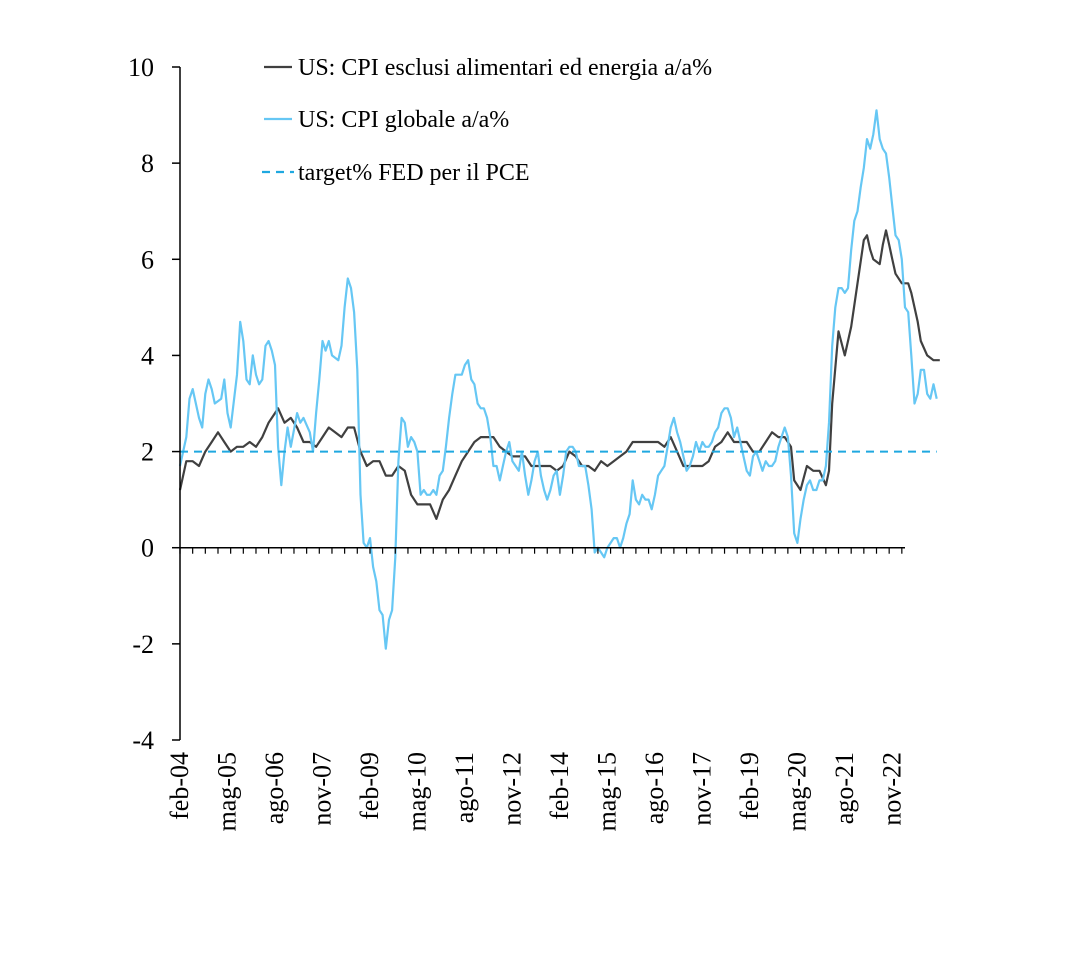  I want to click on x-tick-label: nov-12, so click(511, 789).